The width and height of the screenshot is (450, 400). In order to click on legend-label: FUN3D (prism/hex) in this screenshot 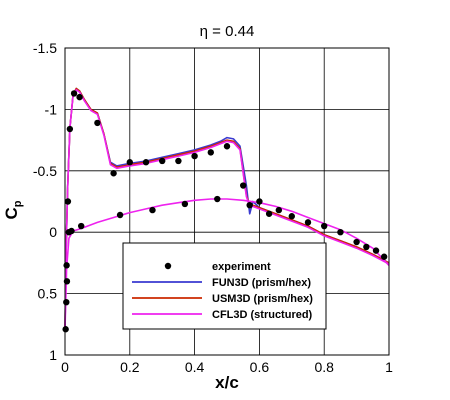, I will do `click(261, 283)`.